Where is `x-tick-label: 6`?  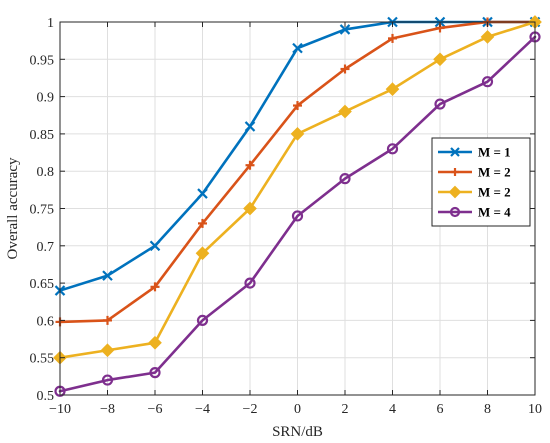 x-tick-label: 6 is located at coordinates (440, 409).